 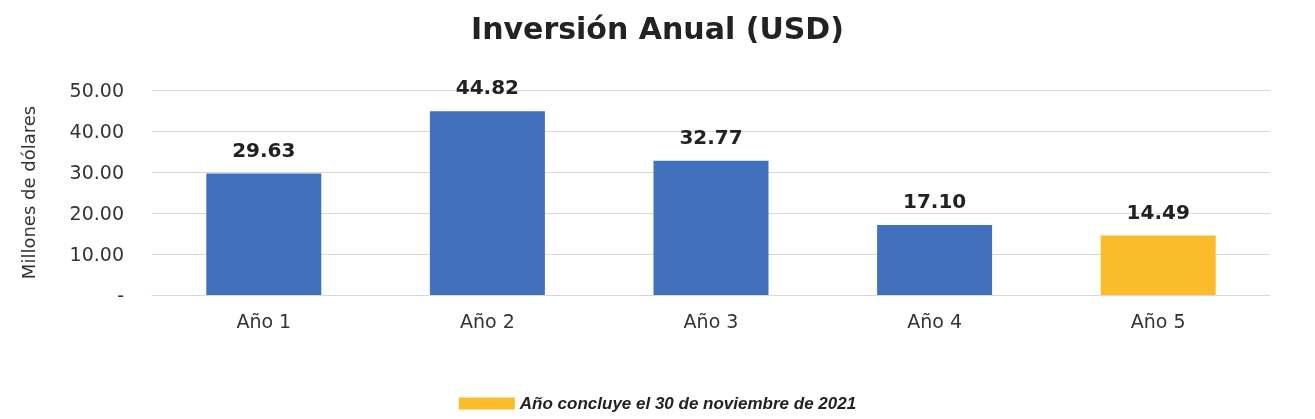 What do you see at coordinates (28, 192) in the screenshot?
I see `y-axis-title: Millones de dólares` at bounding box center [28, 192].